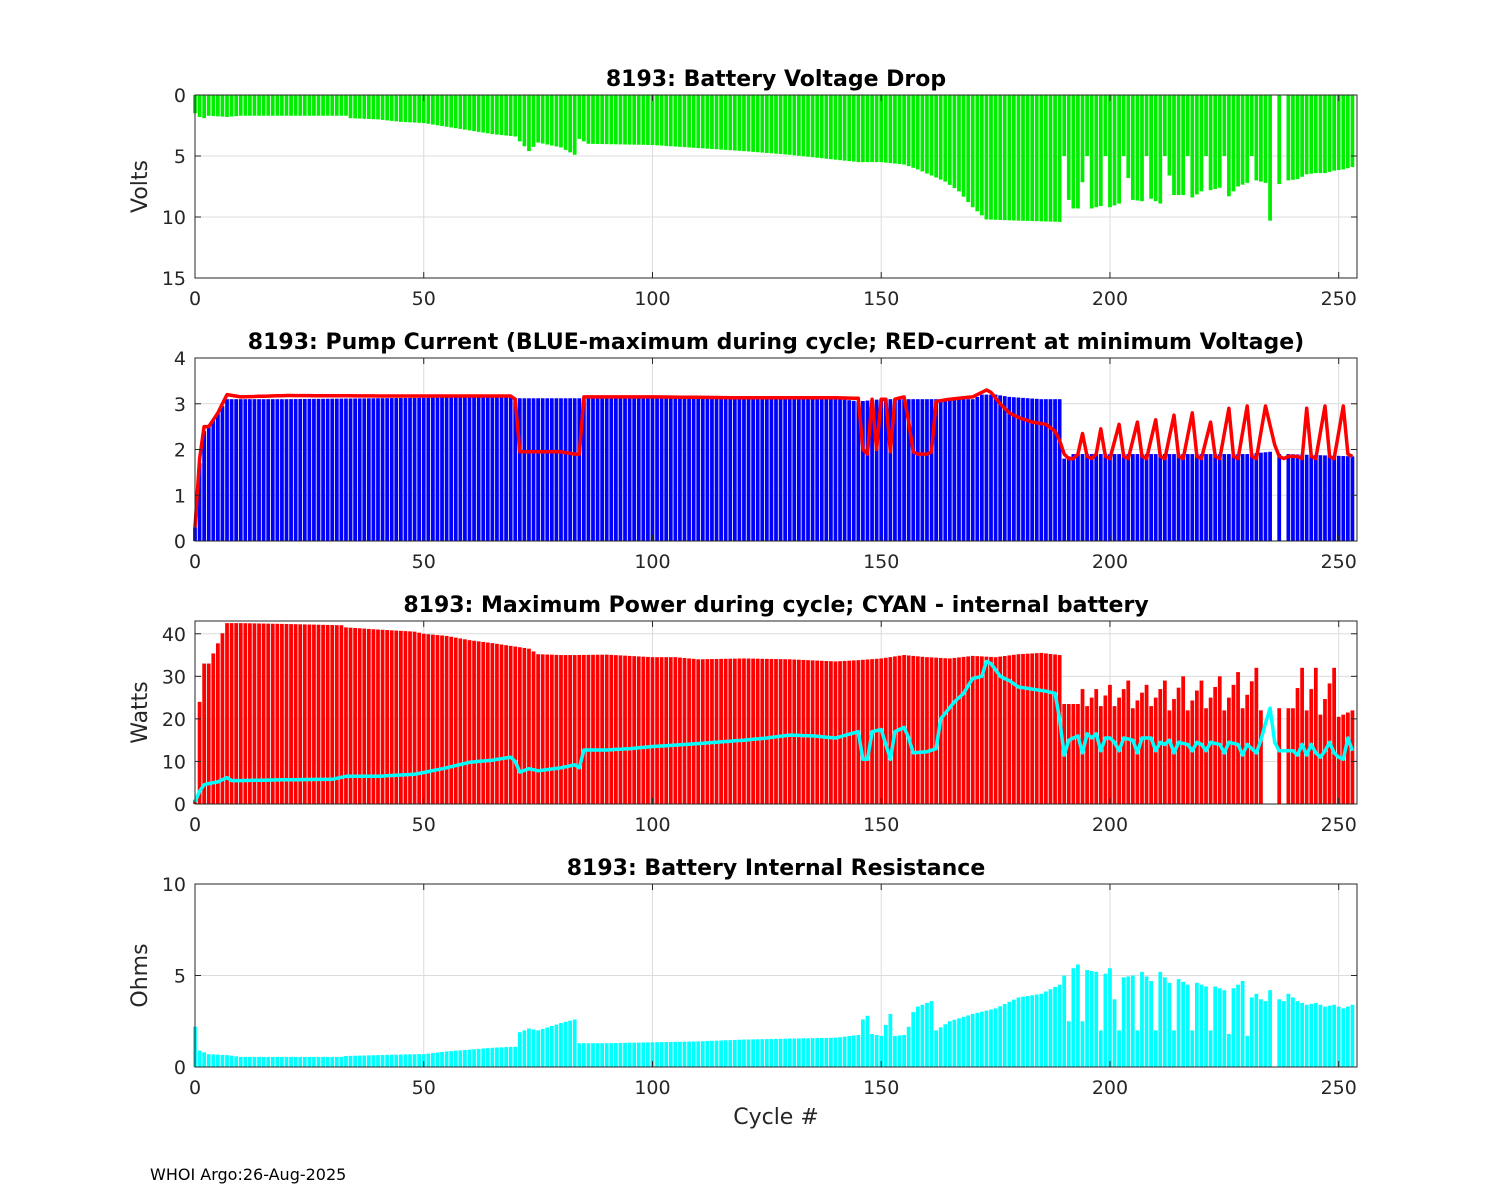  What do you see at coordinates (180, 977) in the screenshot?
I see `y-tick-label: 5` at bounding box center [180, 977].